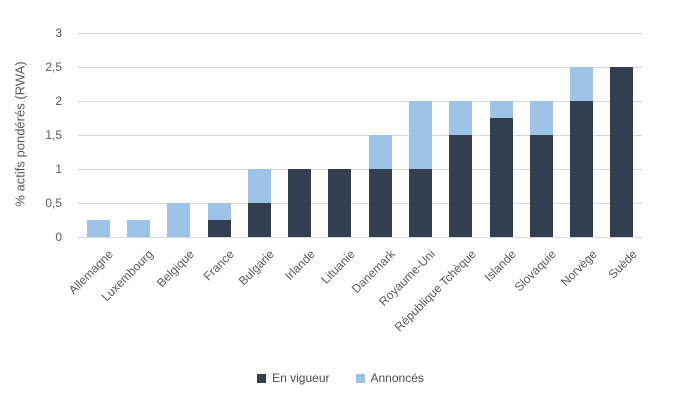 The image size is (681, 405). Describe the element at coordinates (34, 135) in the screenshot. I see `y-axis-tick-labels: 0 0,5 1 1,5 2 2,5 3` at that location.